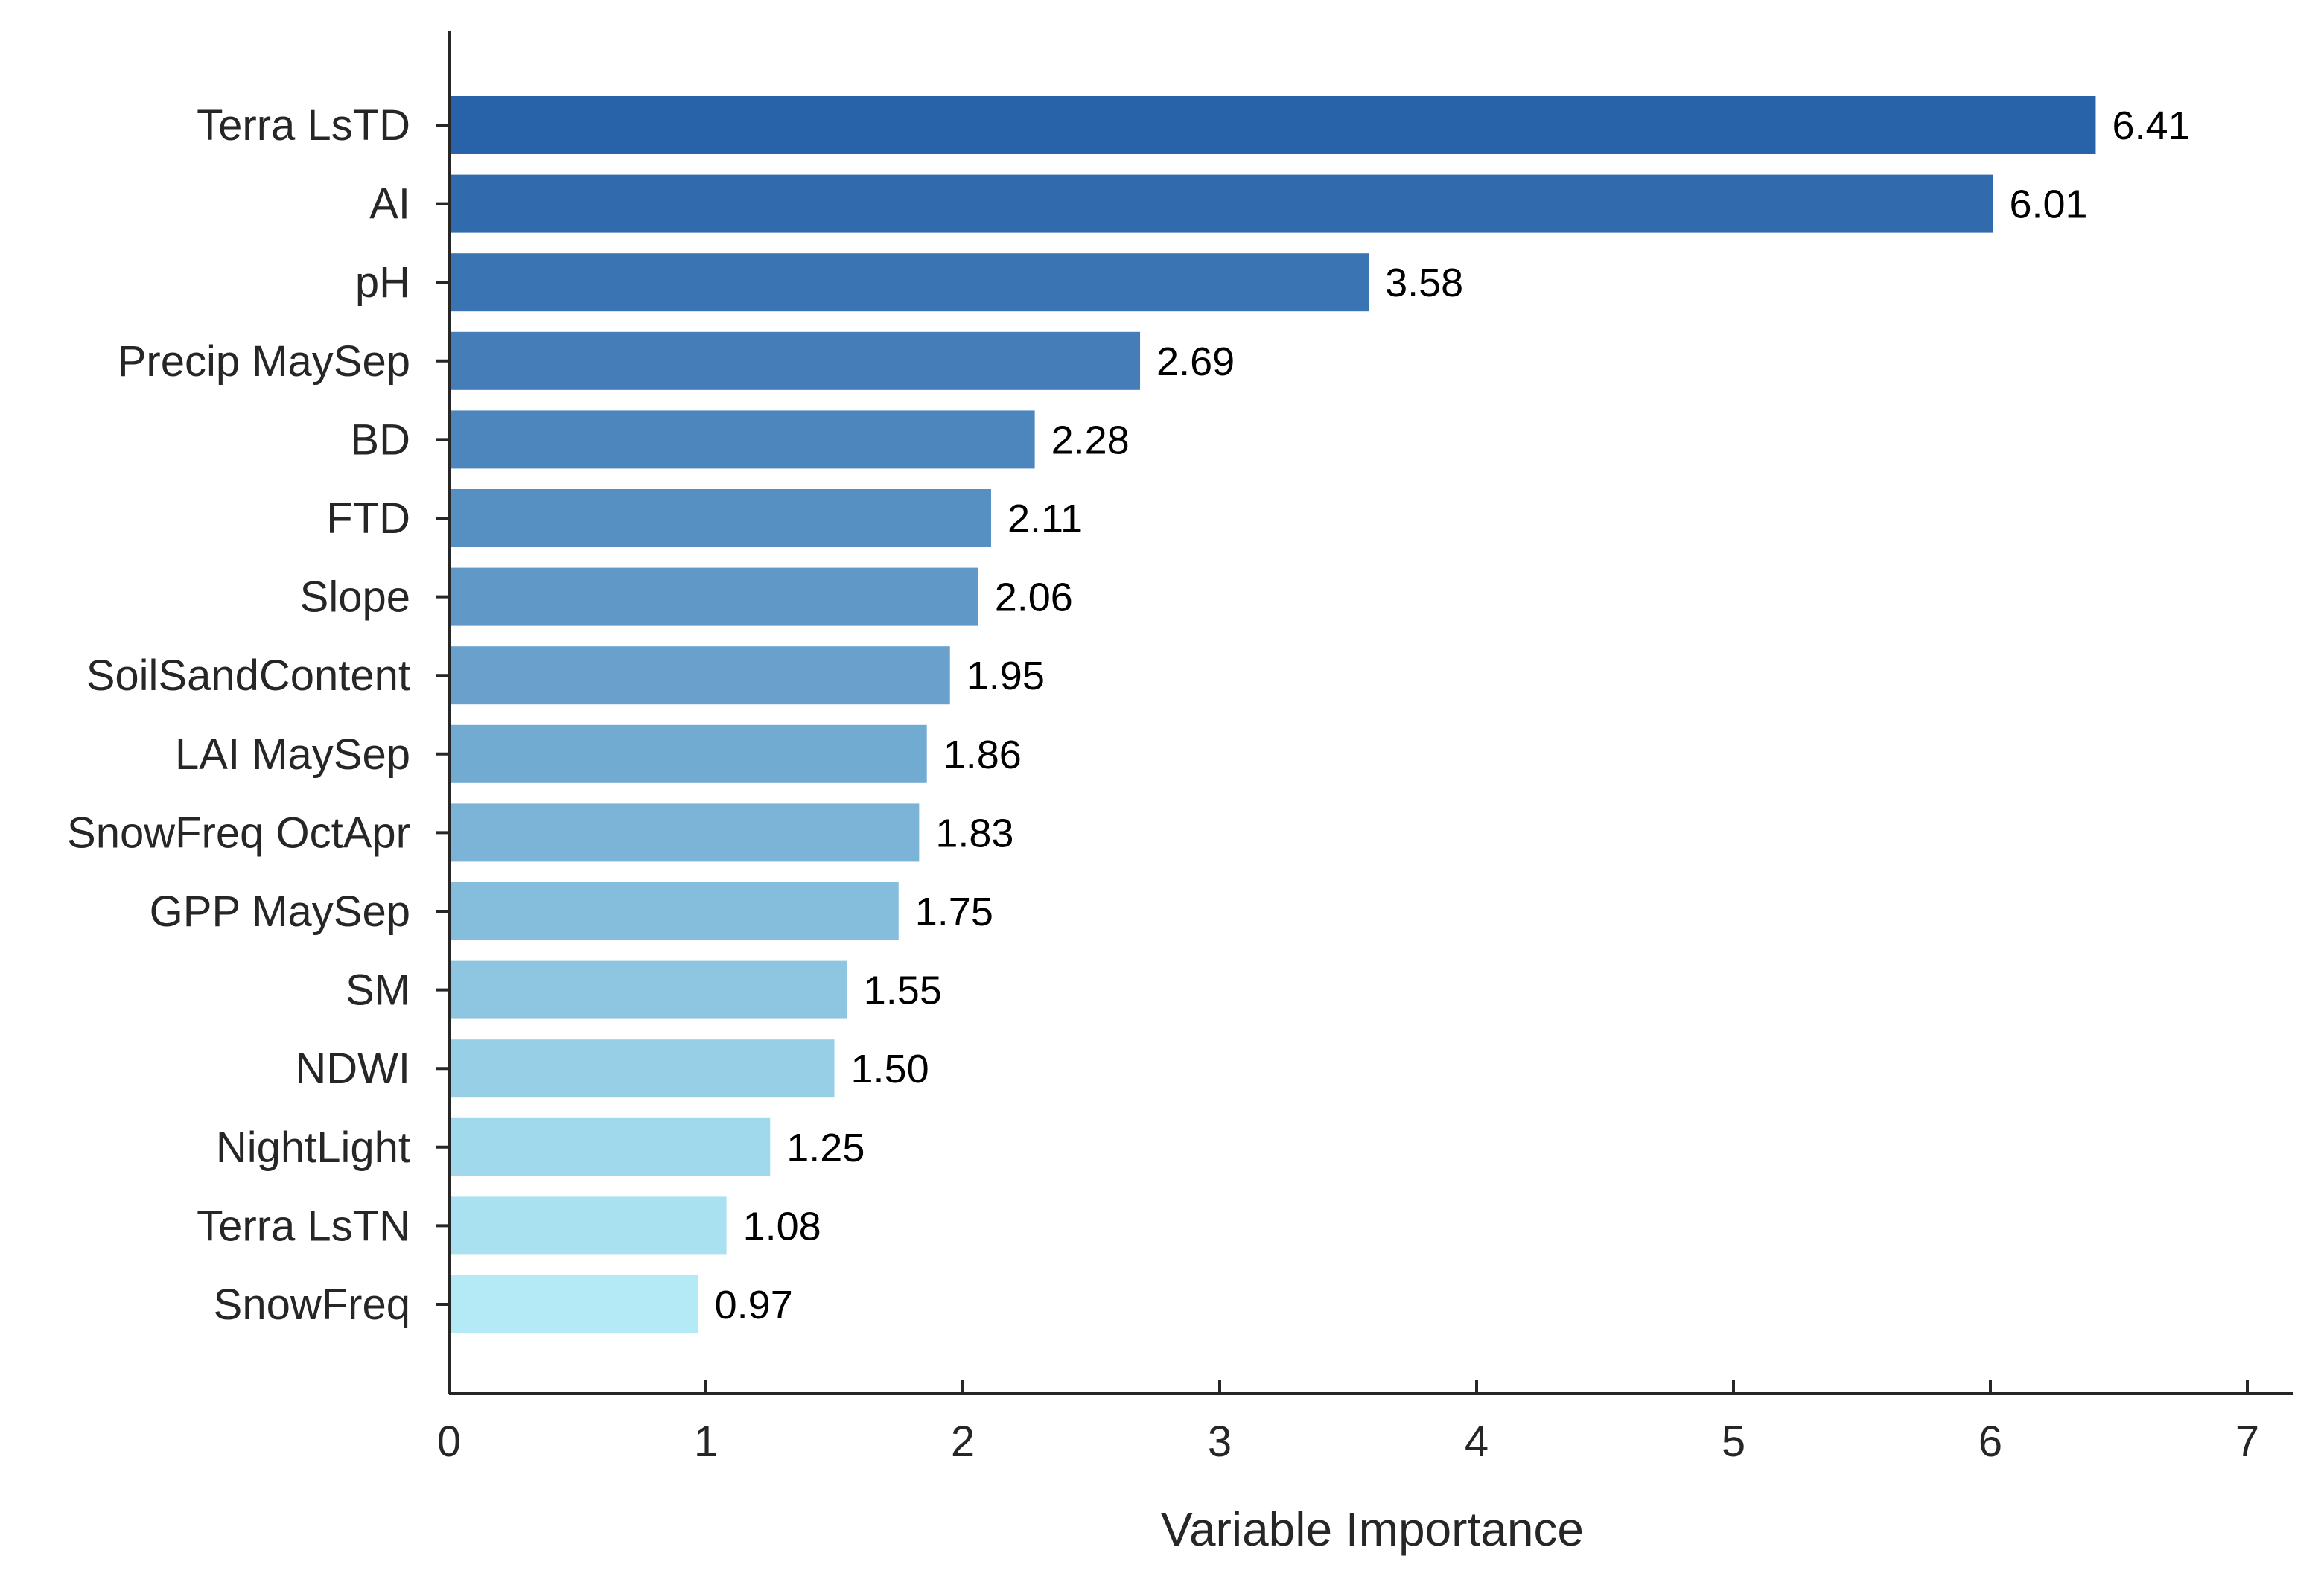  I want to click on x-axis-title: Variable Importance, so click(1372, 1529).